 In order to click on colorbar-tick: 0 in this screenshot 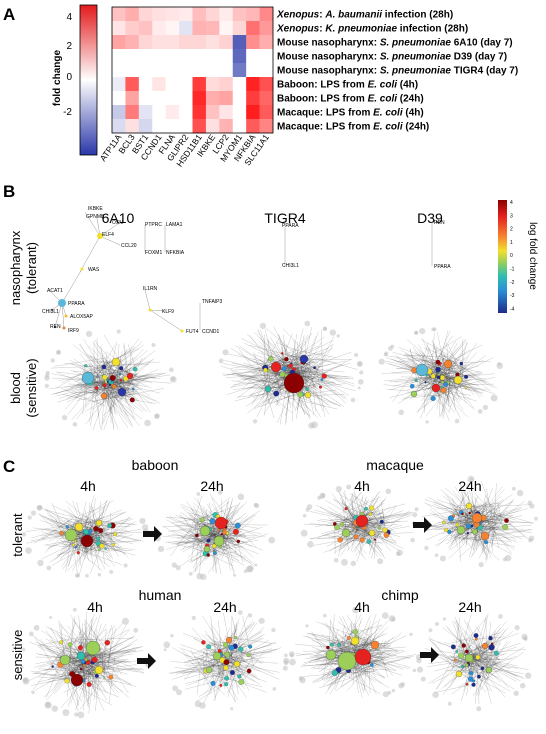, I will do `click(69, 77)`.